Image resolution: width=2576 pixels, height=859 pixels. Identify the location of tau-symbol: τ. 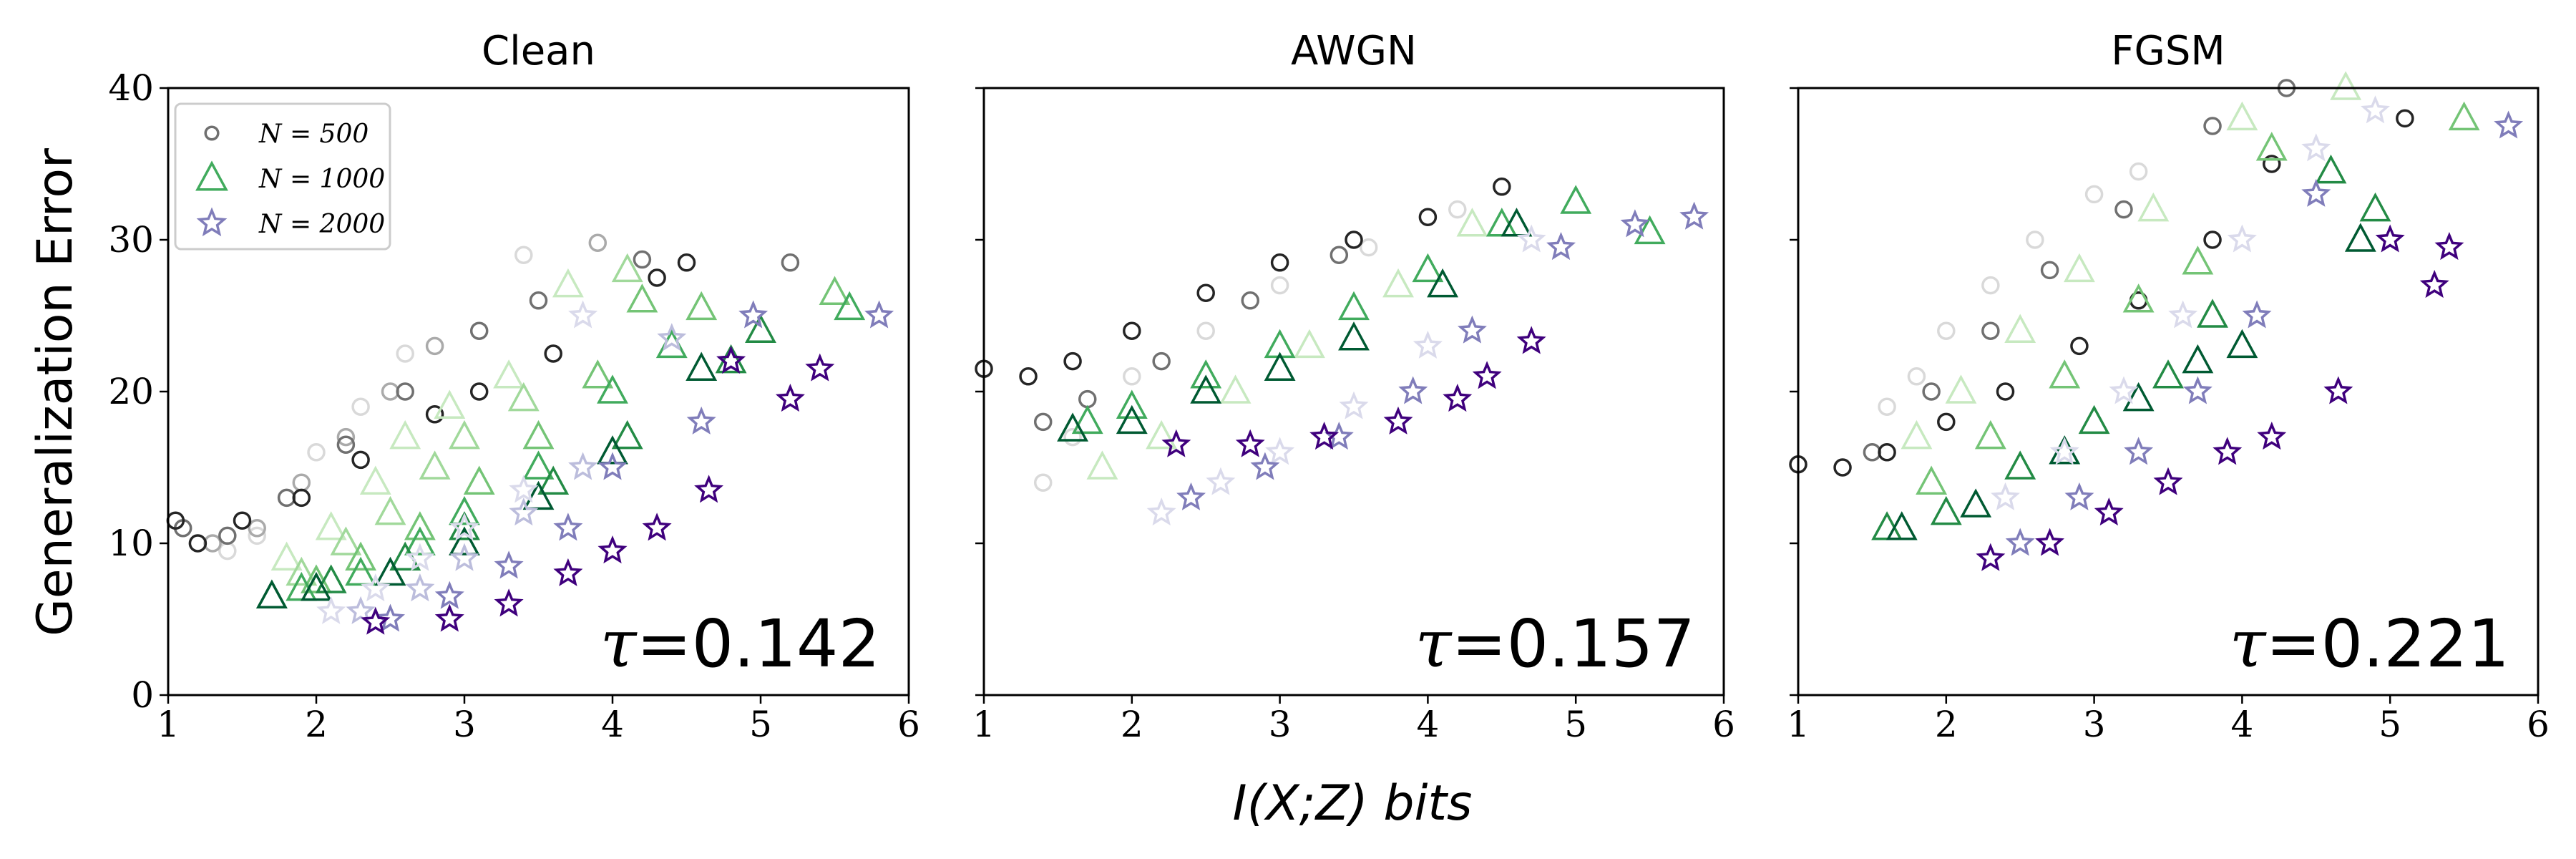
(2249, 644).